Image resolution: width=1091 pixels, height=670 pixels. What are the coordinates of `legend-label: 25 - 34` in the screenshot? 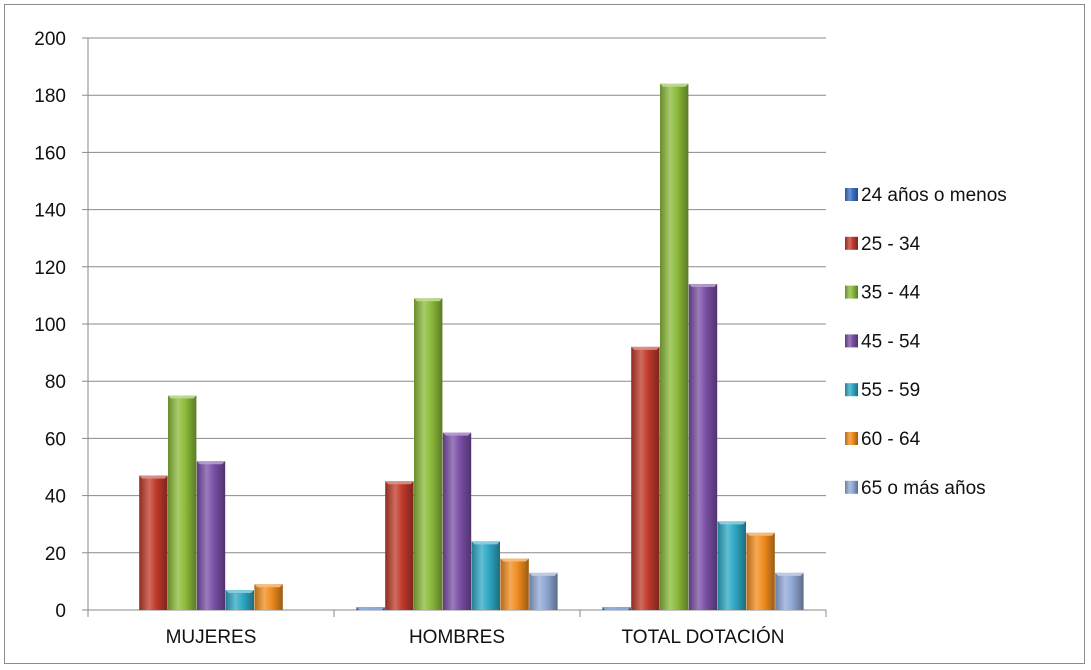 It's located at (891, 244).